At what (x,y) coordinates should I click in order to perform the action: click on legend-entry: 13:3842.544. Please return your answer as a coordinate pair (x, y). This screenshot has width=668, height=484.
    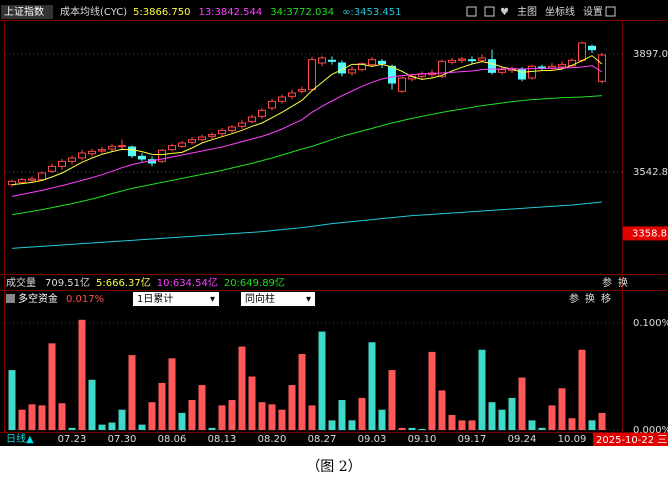
    Looking at the image, I should click on (230, 12).